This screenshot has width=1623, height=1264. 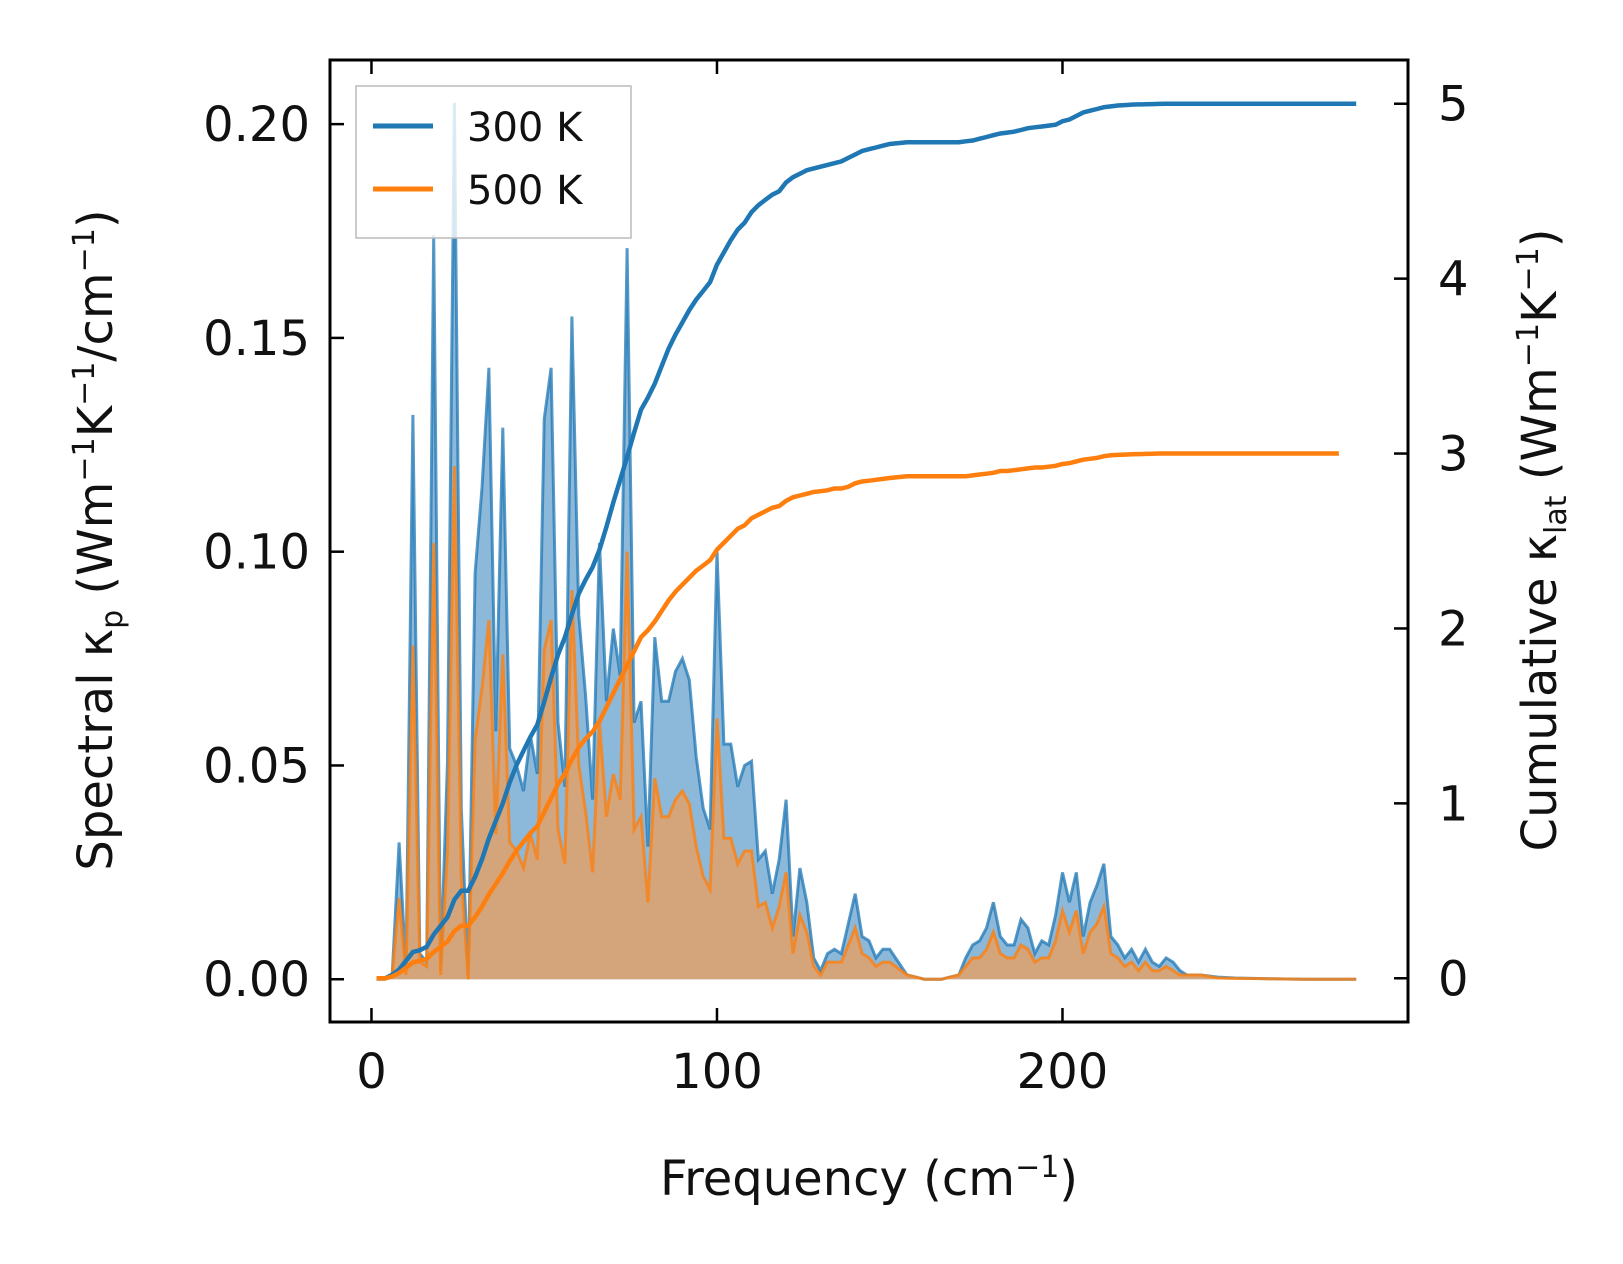 I want to click on y-left-axis-ticks: 0.00 0.05 0.10 0.15 0.20, so click(x=273, y=552).